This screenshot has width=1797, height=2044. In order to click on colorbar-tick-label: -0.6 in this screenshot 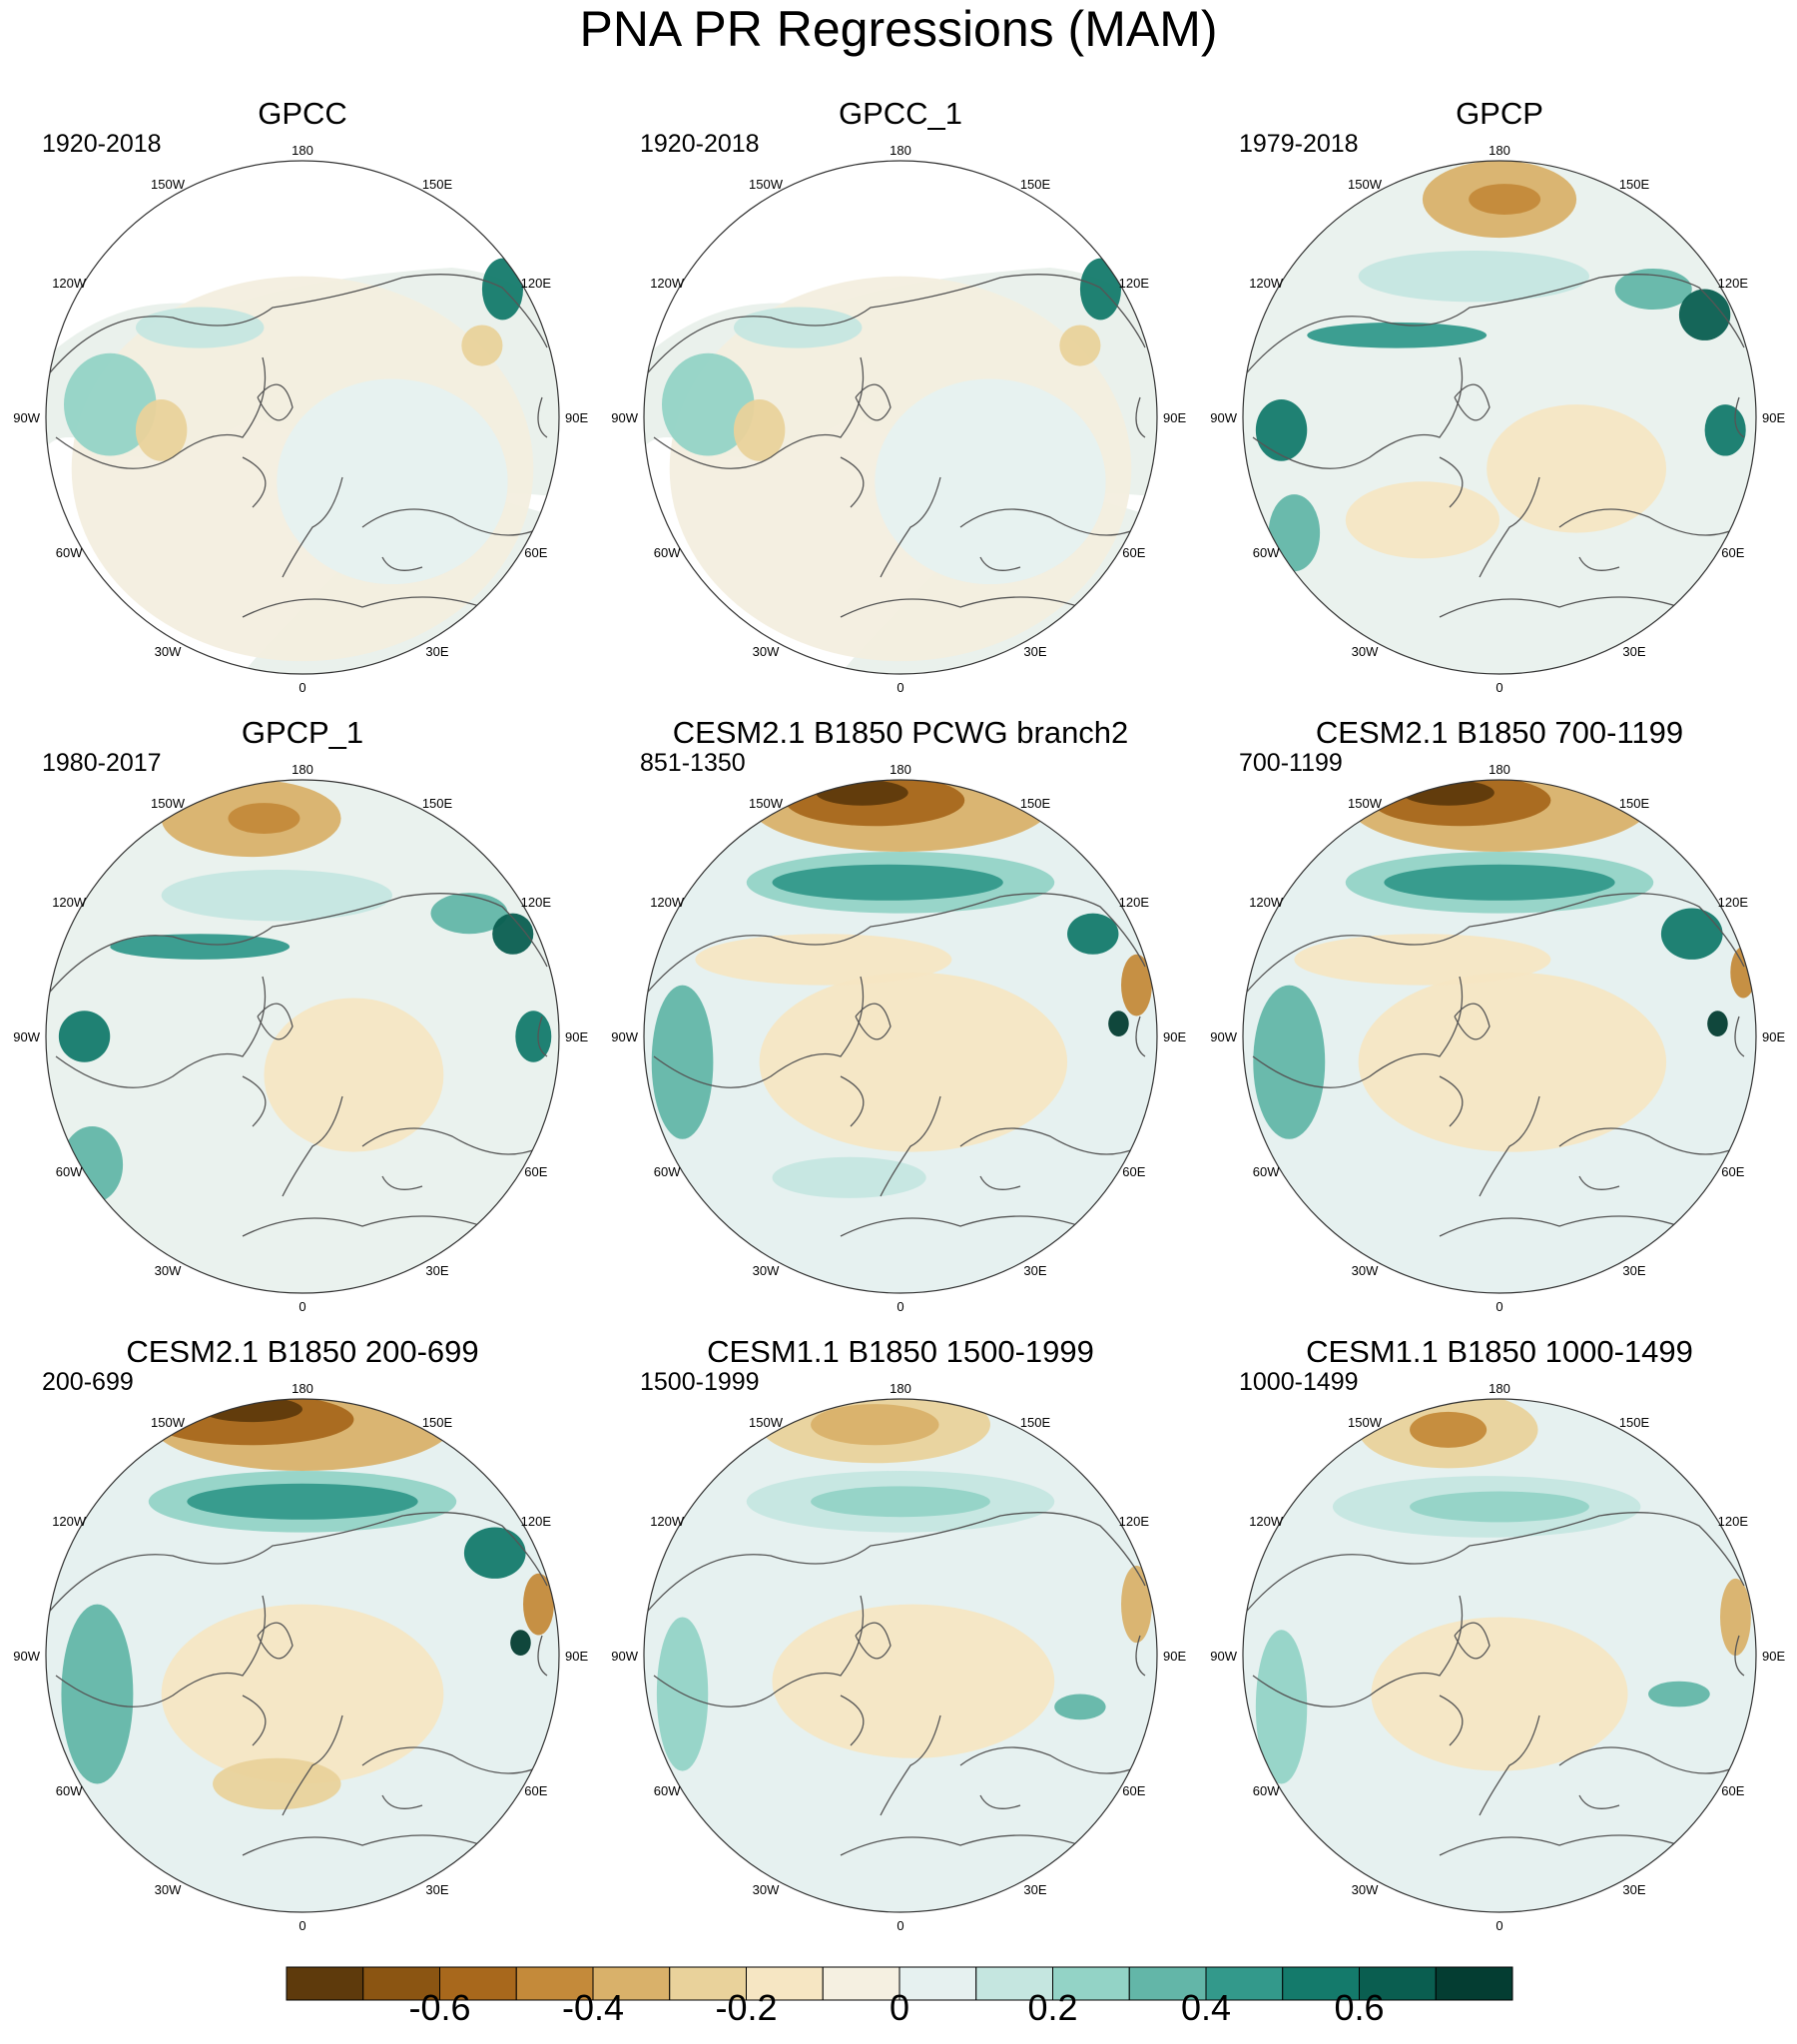, I will do `click(439, 2007)`.